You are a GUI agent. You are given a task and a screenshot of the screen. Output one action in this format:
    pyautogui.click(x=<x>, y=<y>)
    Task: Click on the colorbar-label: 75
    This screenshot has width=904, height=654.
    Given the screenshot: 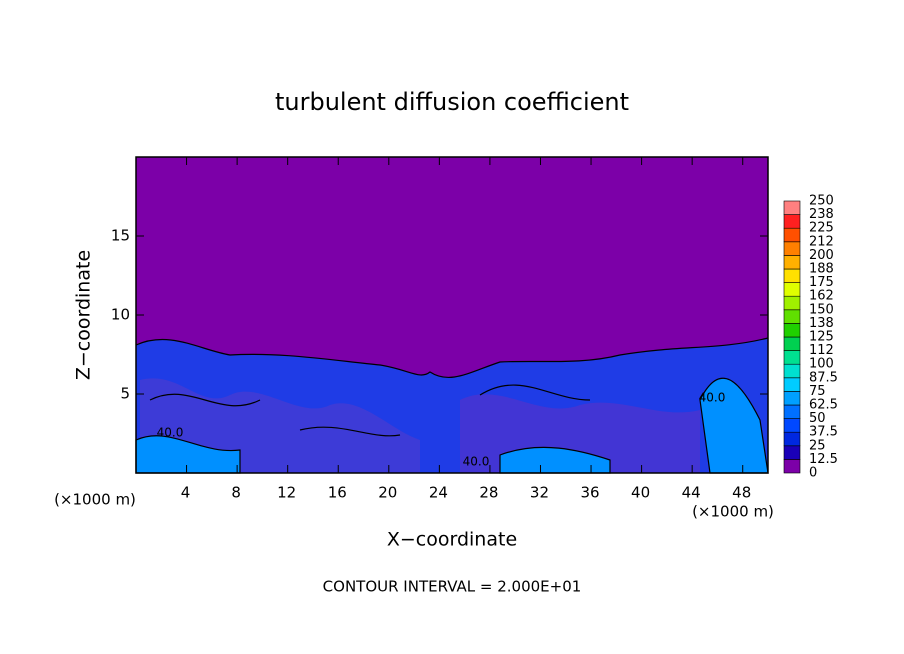 What is the action you would take?
    pyautogui.click(x=817, y=391)
    